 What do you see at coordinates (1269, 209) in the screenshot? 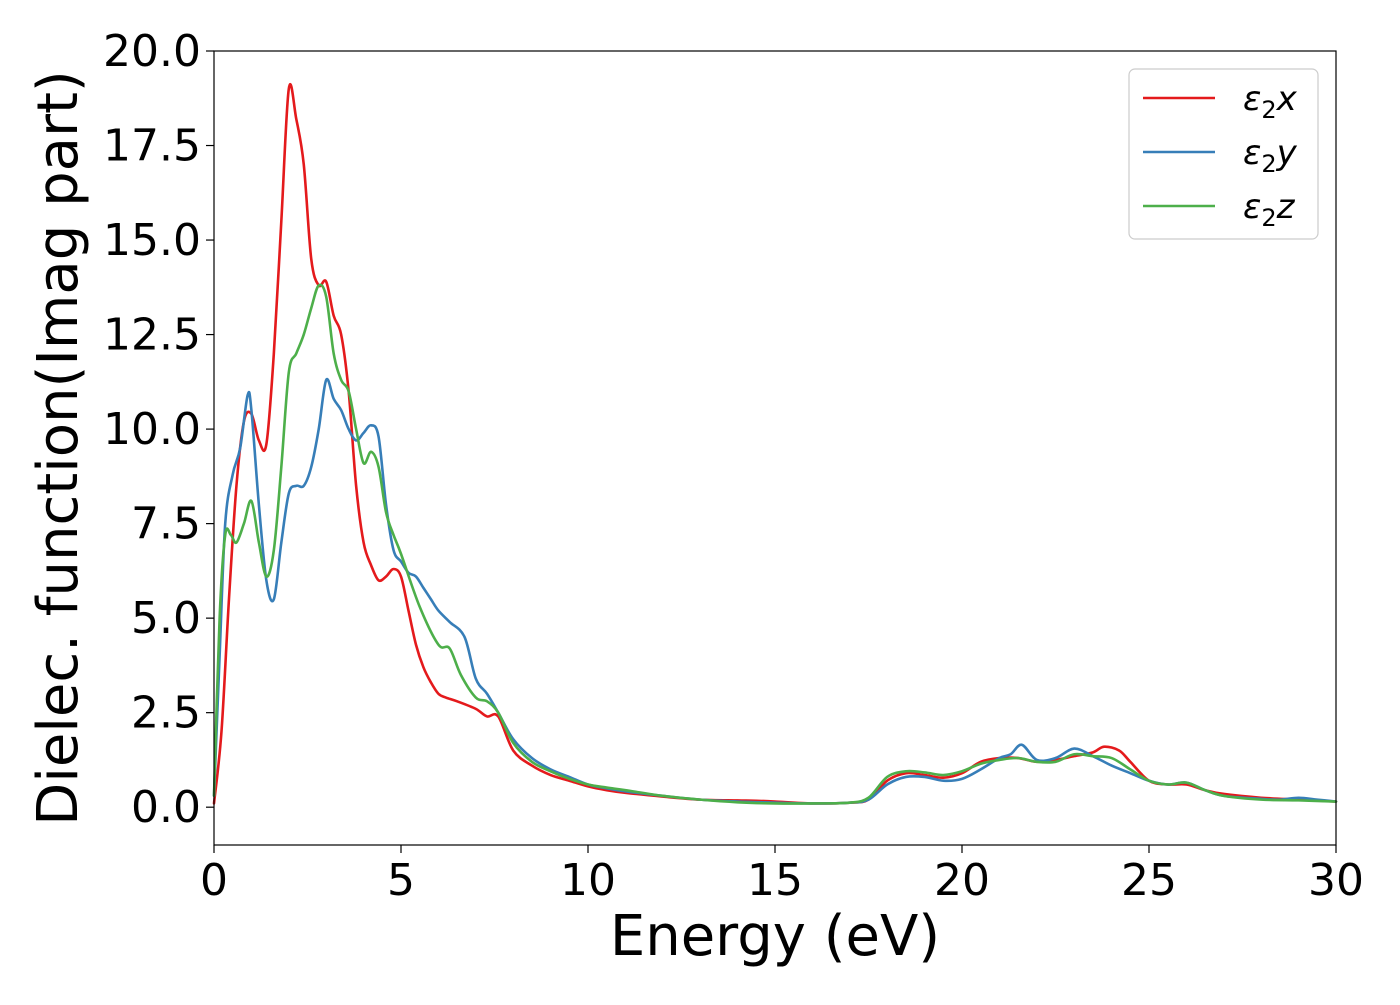
I see `legend-label-z: ε2z` at bounding box center [1269, 209].